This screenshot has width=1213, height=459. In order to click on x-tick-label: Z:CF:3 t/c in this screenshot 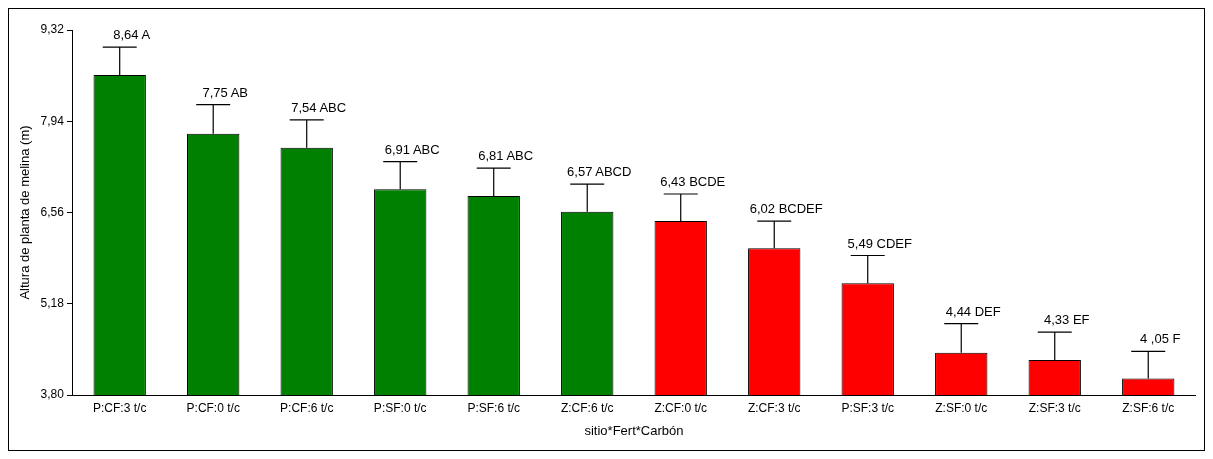, I will do `click(774, 407)`.